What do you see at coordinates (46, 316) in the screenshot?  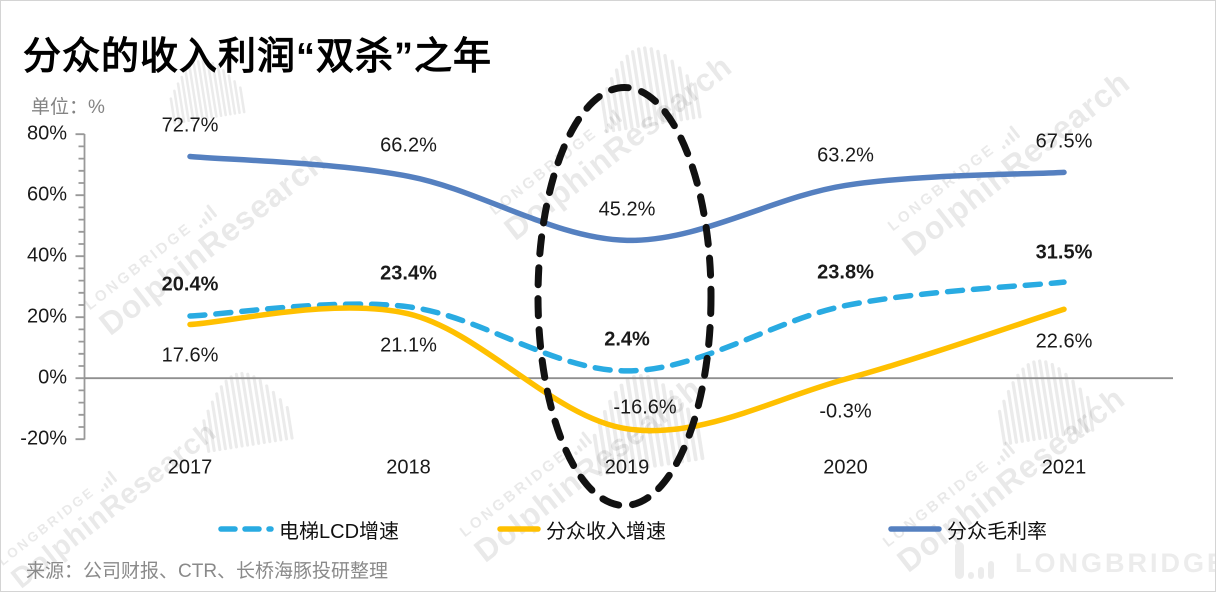 I see `y-tick-20%: 20%` at bounding box center [46, 316].